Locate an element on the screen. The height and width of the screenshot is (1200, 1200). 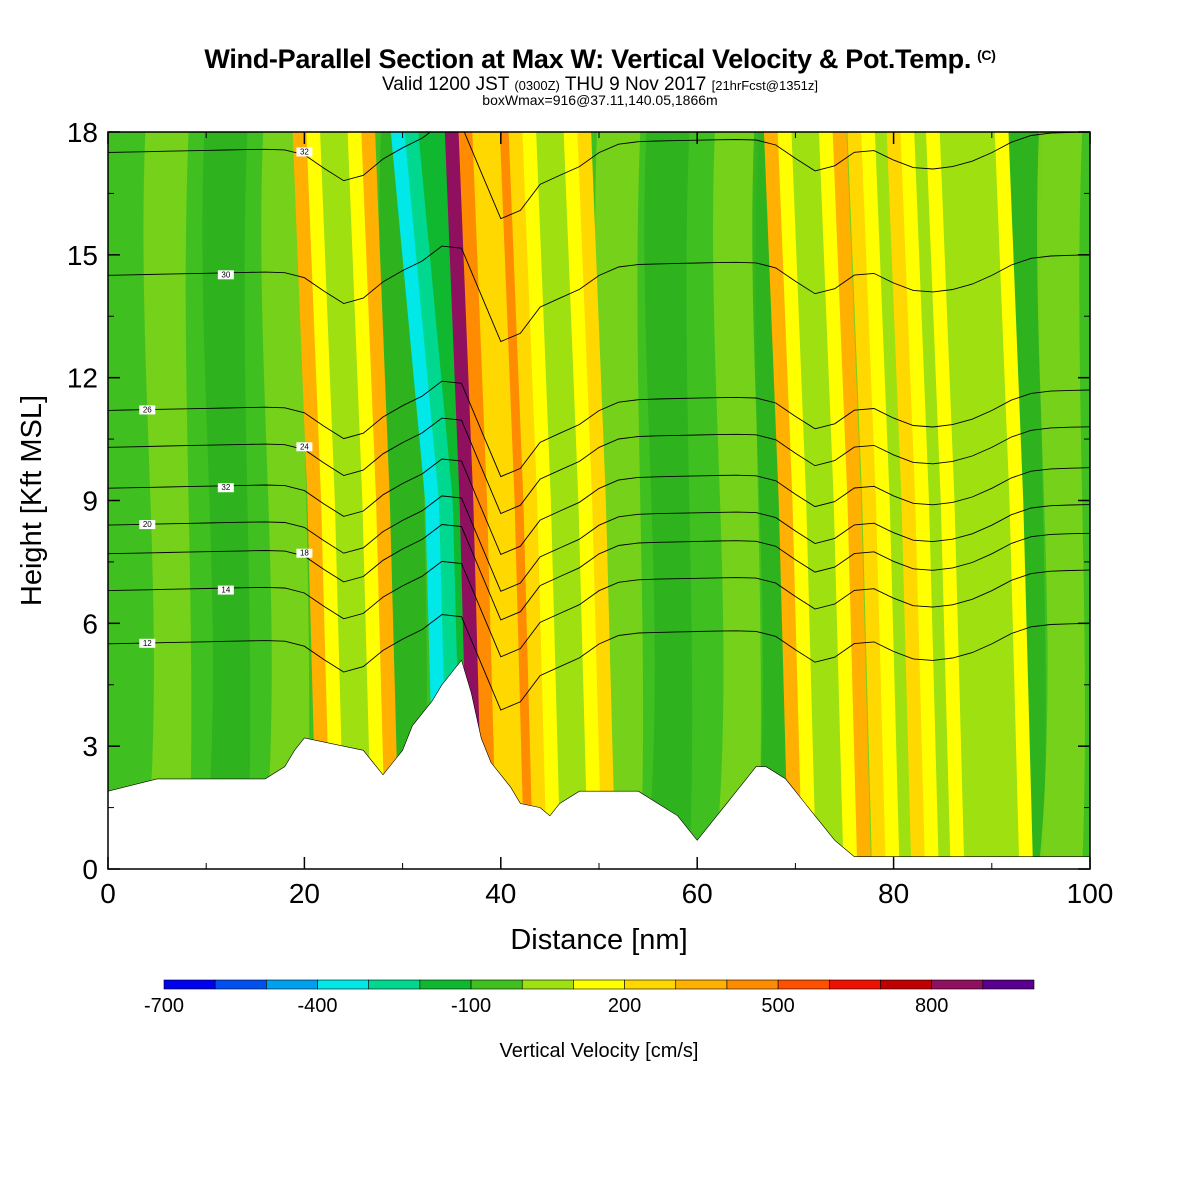
contour-label: 26 is located at coordinates (147, 409).